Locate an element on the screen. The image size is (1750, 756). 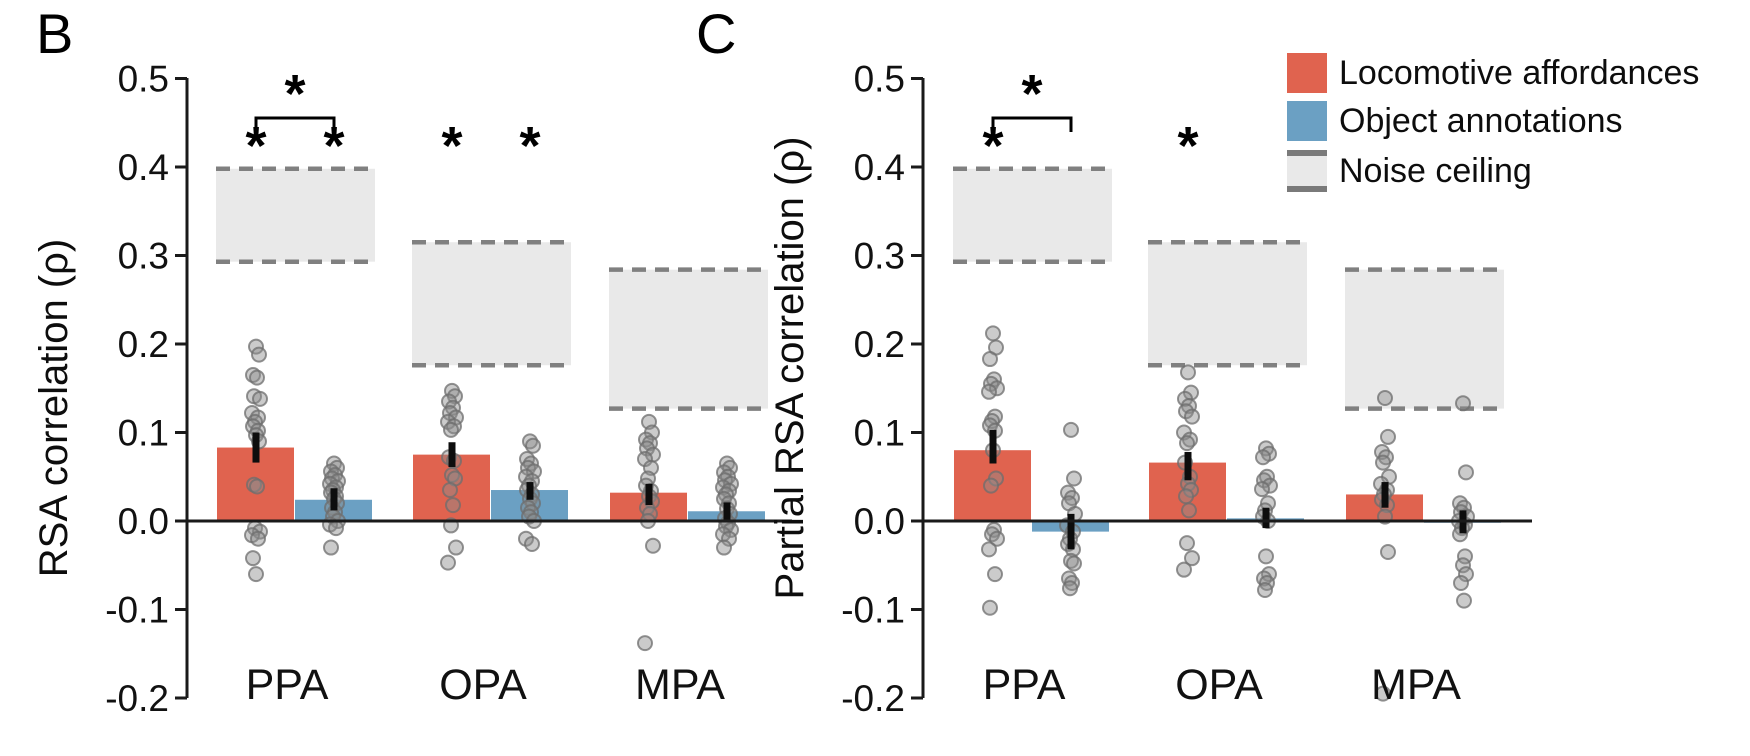
scatter-MPA-object-annotations is located at coordinates (727, 505).